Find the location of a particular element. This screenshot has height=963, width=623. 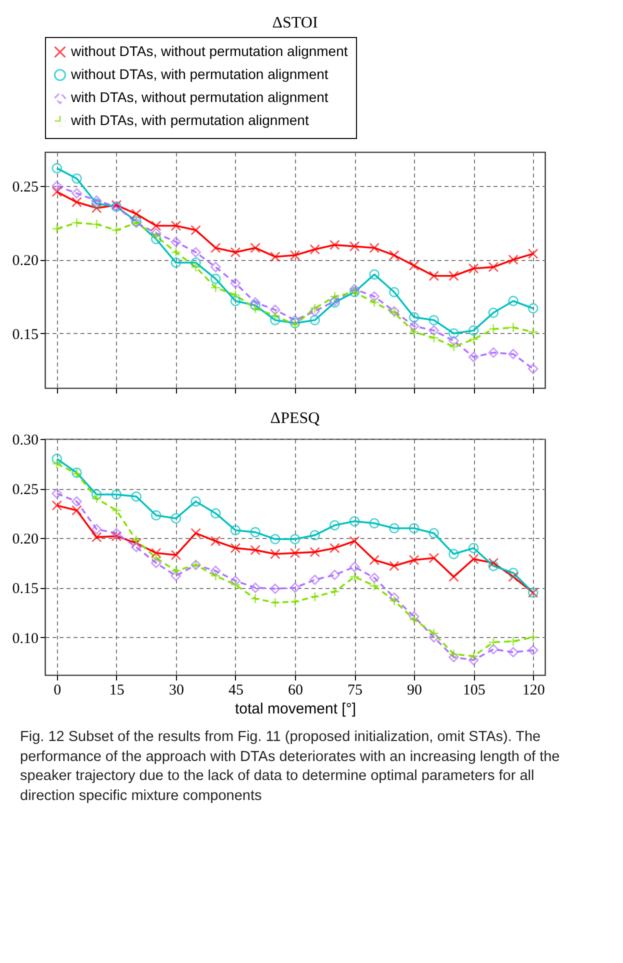

y-tick-label: 0.25 is located at coordinates (25, 490).